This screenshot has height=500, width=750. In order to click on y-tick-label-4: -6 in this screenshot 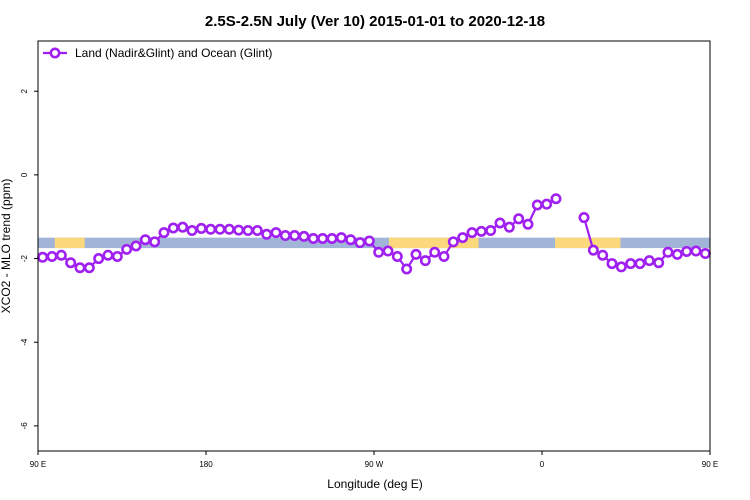, I will do `click(24, 426)`.